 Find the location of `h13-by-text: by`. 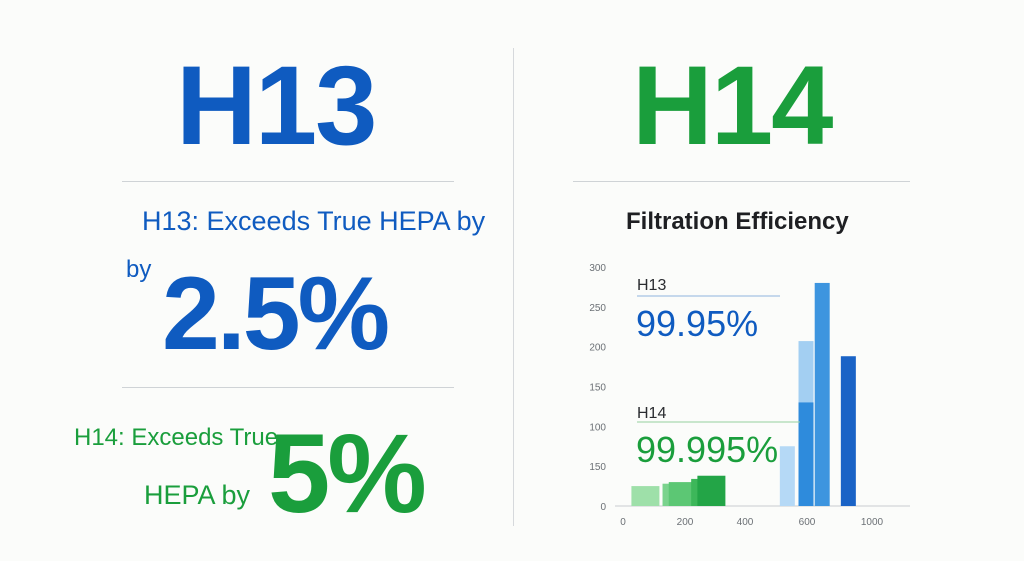

h13-by-text: by is located at coordinates (139, 269).